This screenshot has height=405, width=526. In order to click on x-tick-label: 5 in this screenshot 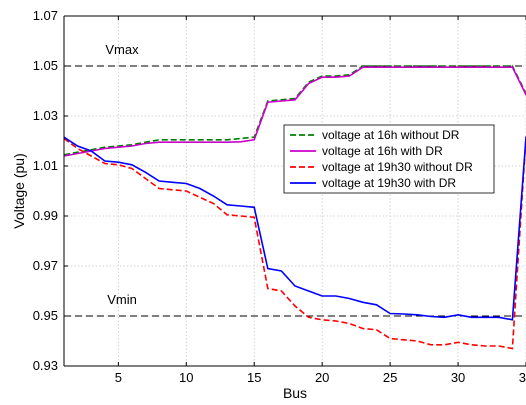, I will do `click(118, 377)`.